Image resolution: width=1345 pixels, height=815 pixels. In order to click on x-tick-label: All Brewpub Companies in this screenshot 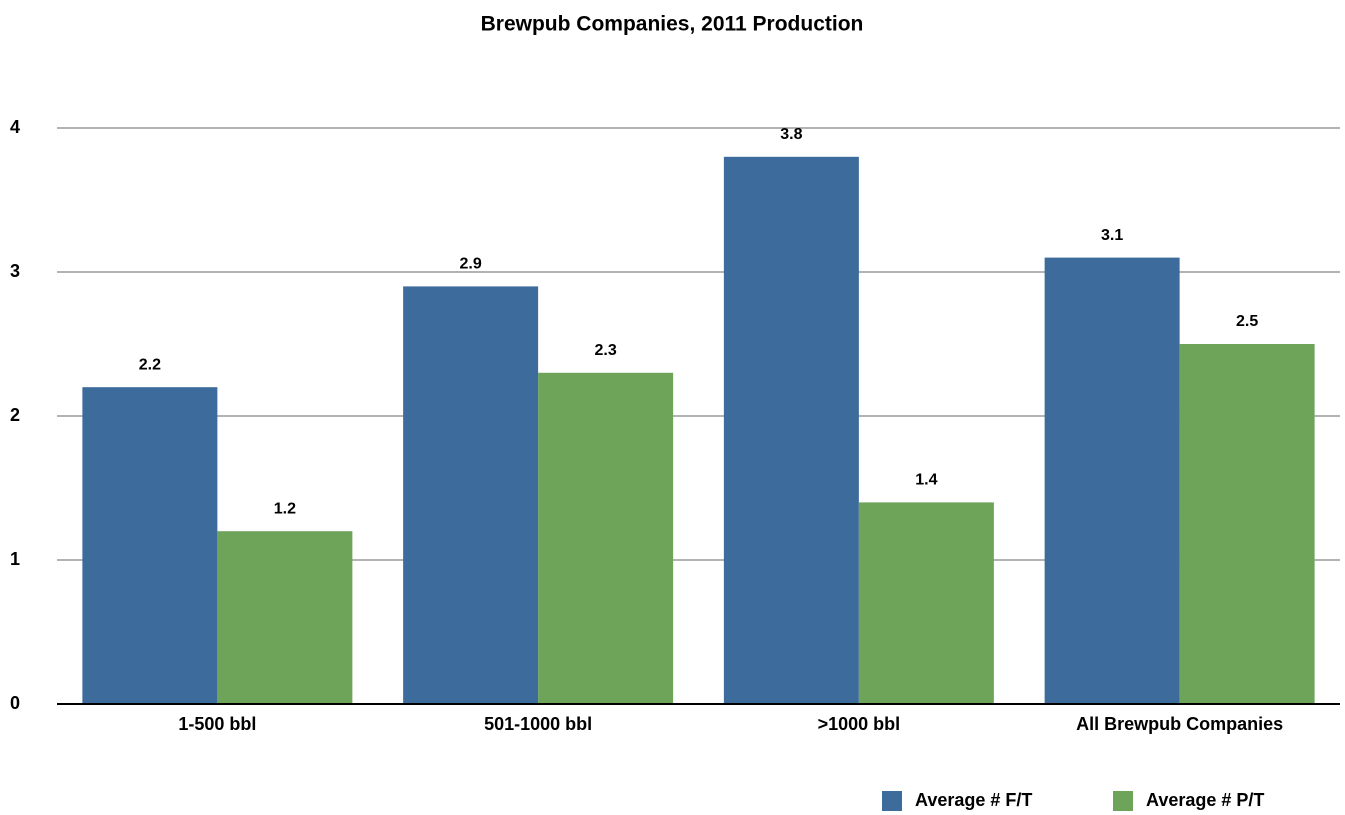, I will do `click(1179, 724)`.